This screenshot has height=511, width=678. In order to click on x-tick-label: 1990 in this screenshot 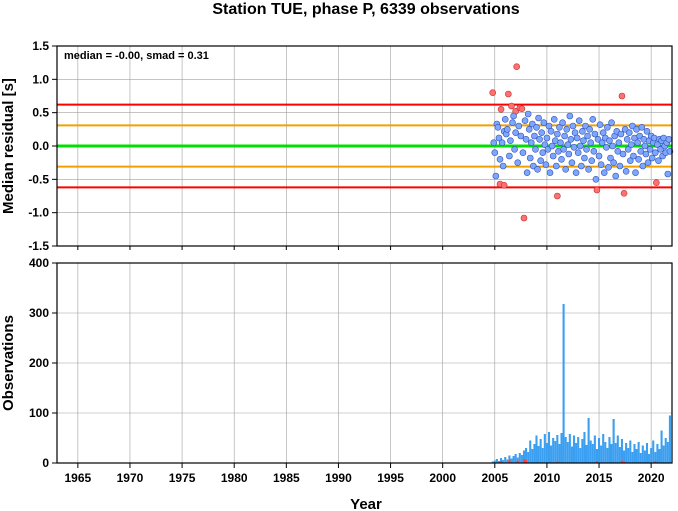, I will do `click(338, 478)`.